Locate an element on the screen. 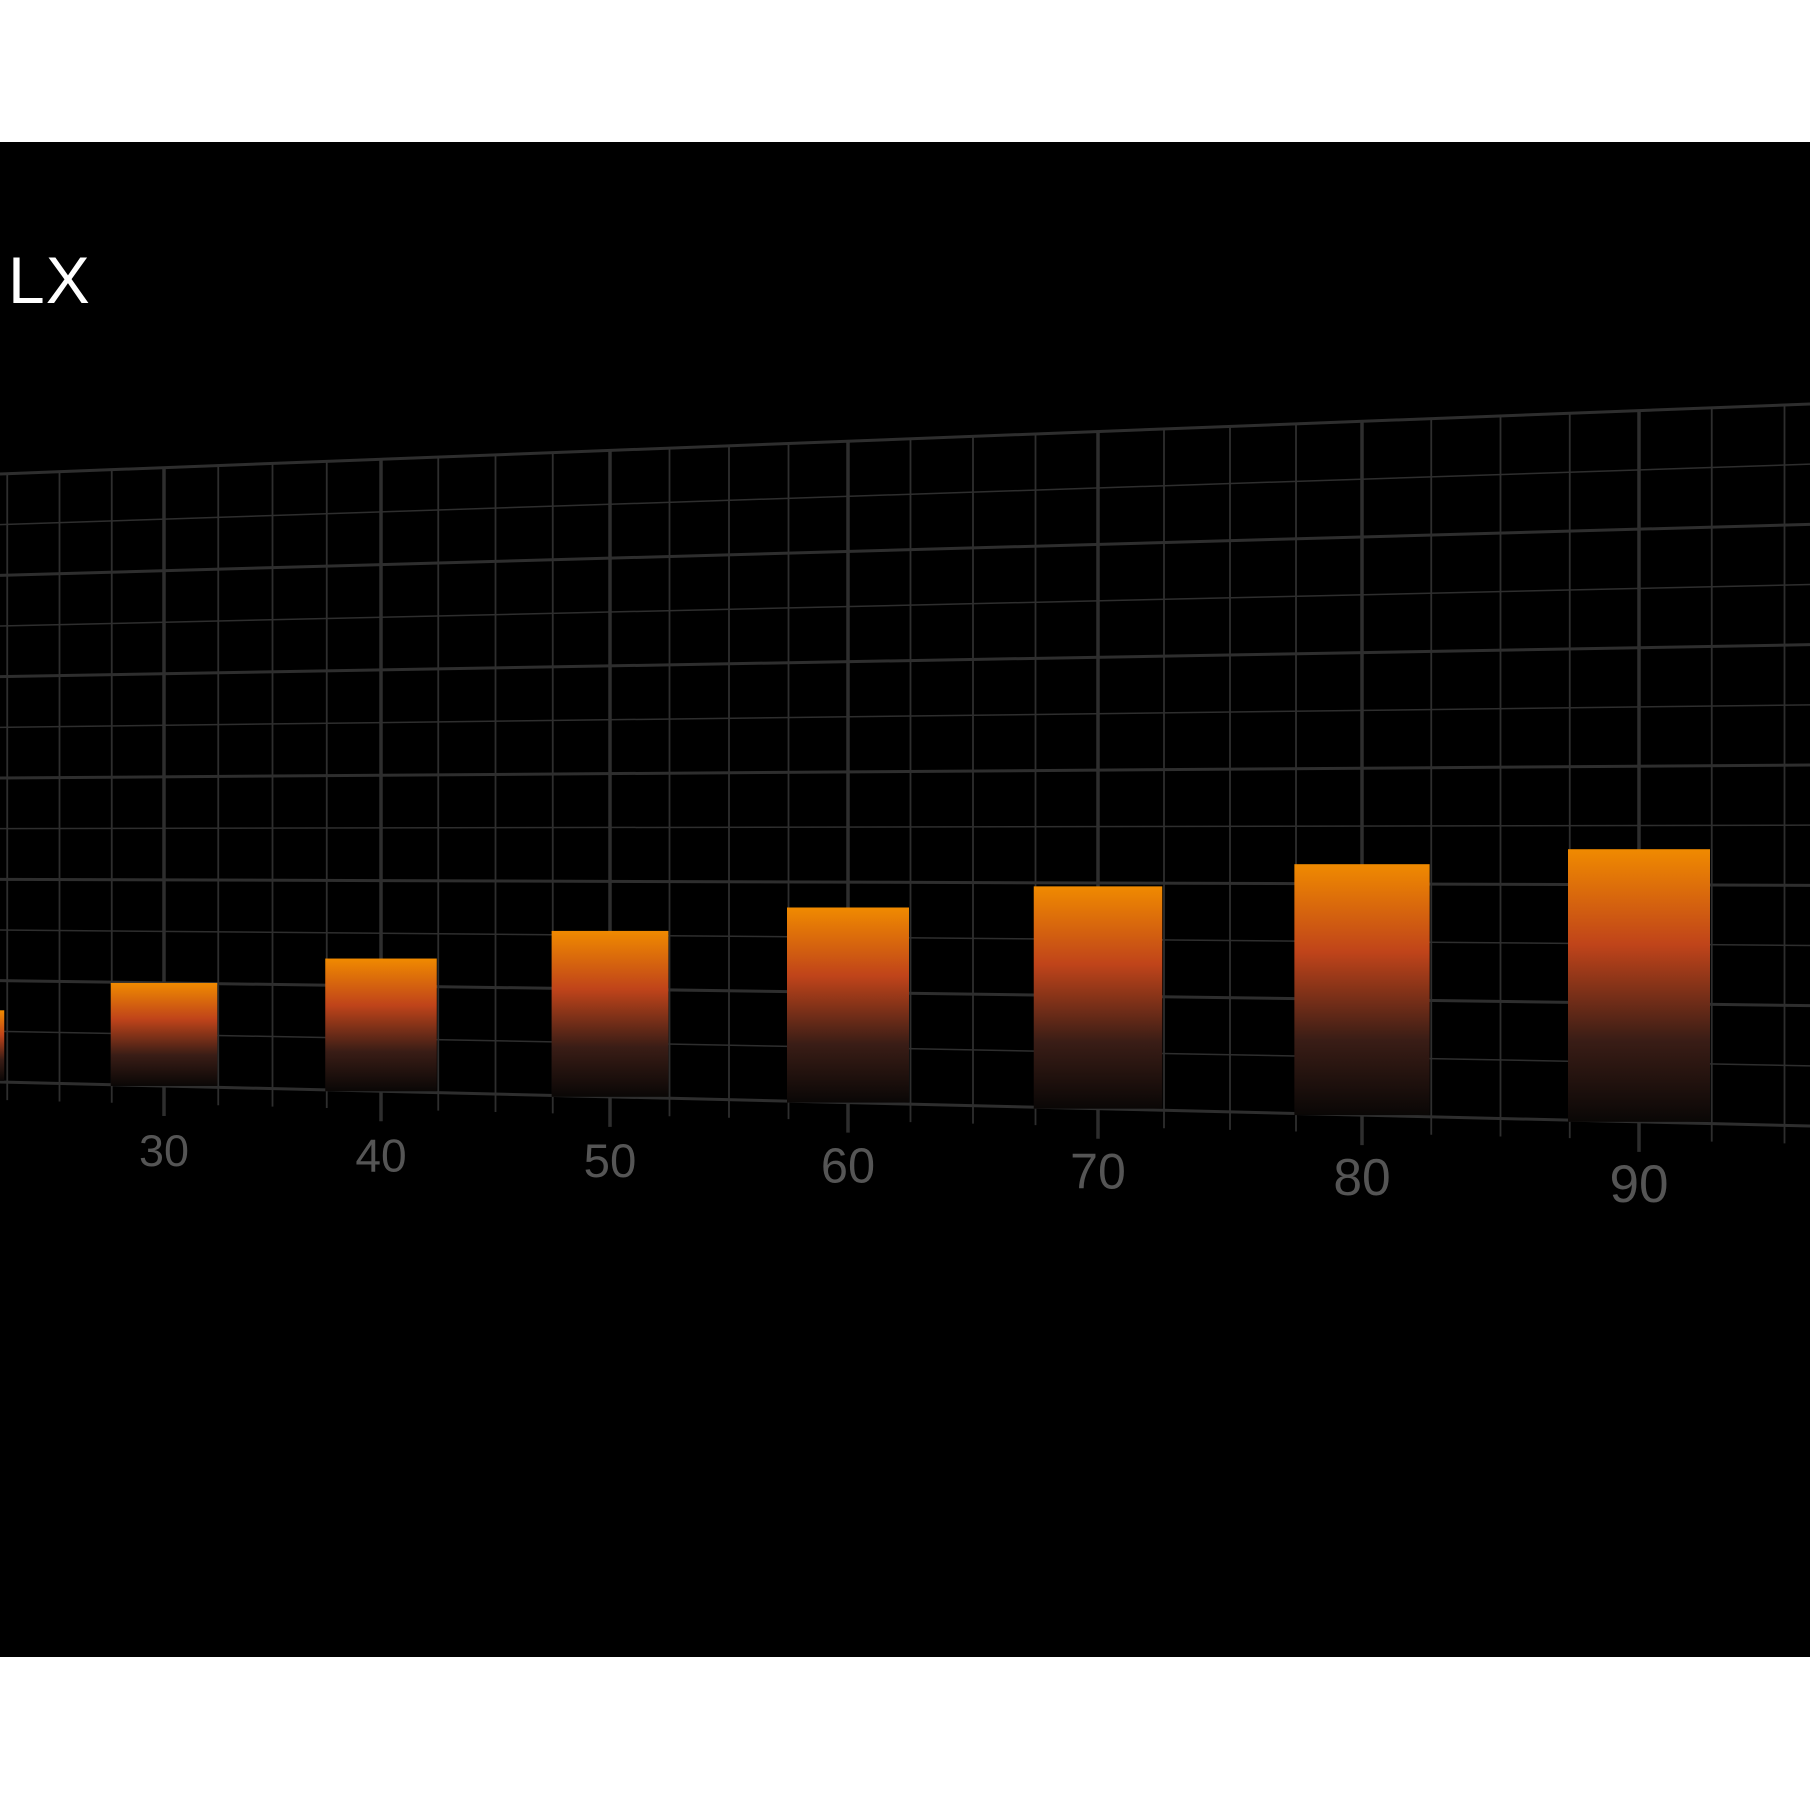 This screenshot has height=1810, width=1810. x-tick-label-60: 60 is located at coordinates (848, 1167).